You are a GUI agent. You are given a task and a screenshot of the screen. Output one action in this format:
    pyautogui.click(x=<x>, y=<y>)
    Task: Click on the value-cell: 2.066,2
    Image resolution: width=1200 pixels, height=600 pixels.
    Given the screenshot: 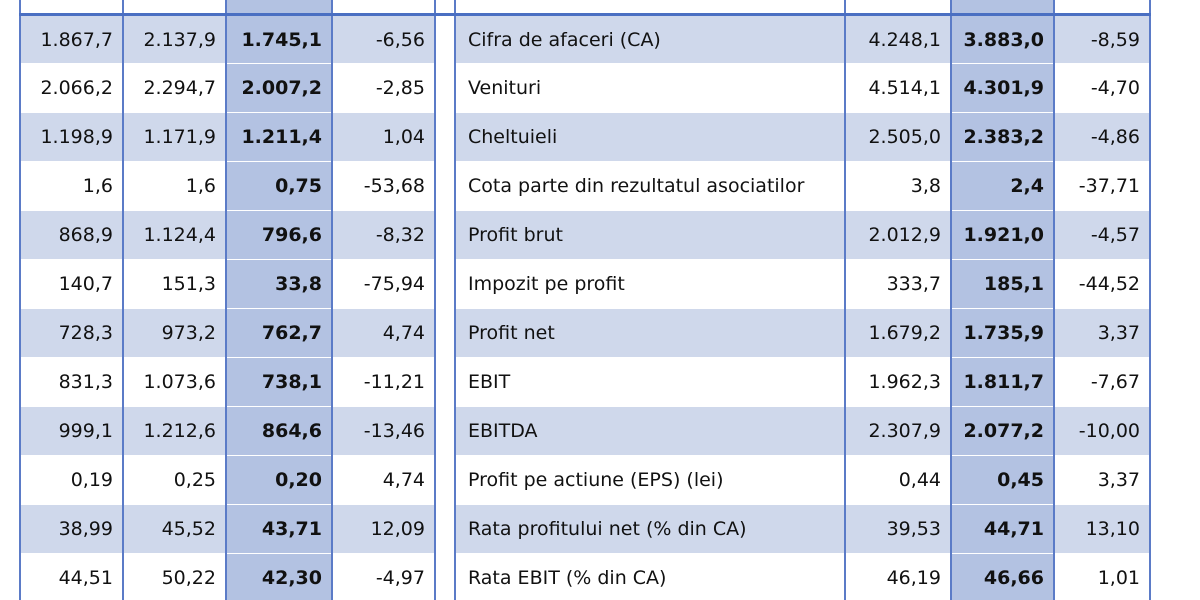 What is the action you would take?
    pyautogui.click(x=71, y=88)
    